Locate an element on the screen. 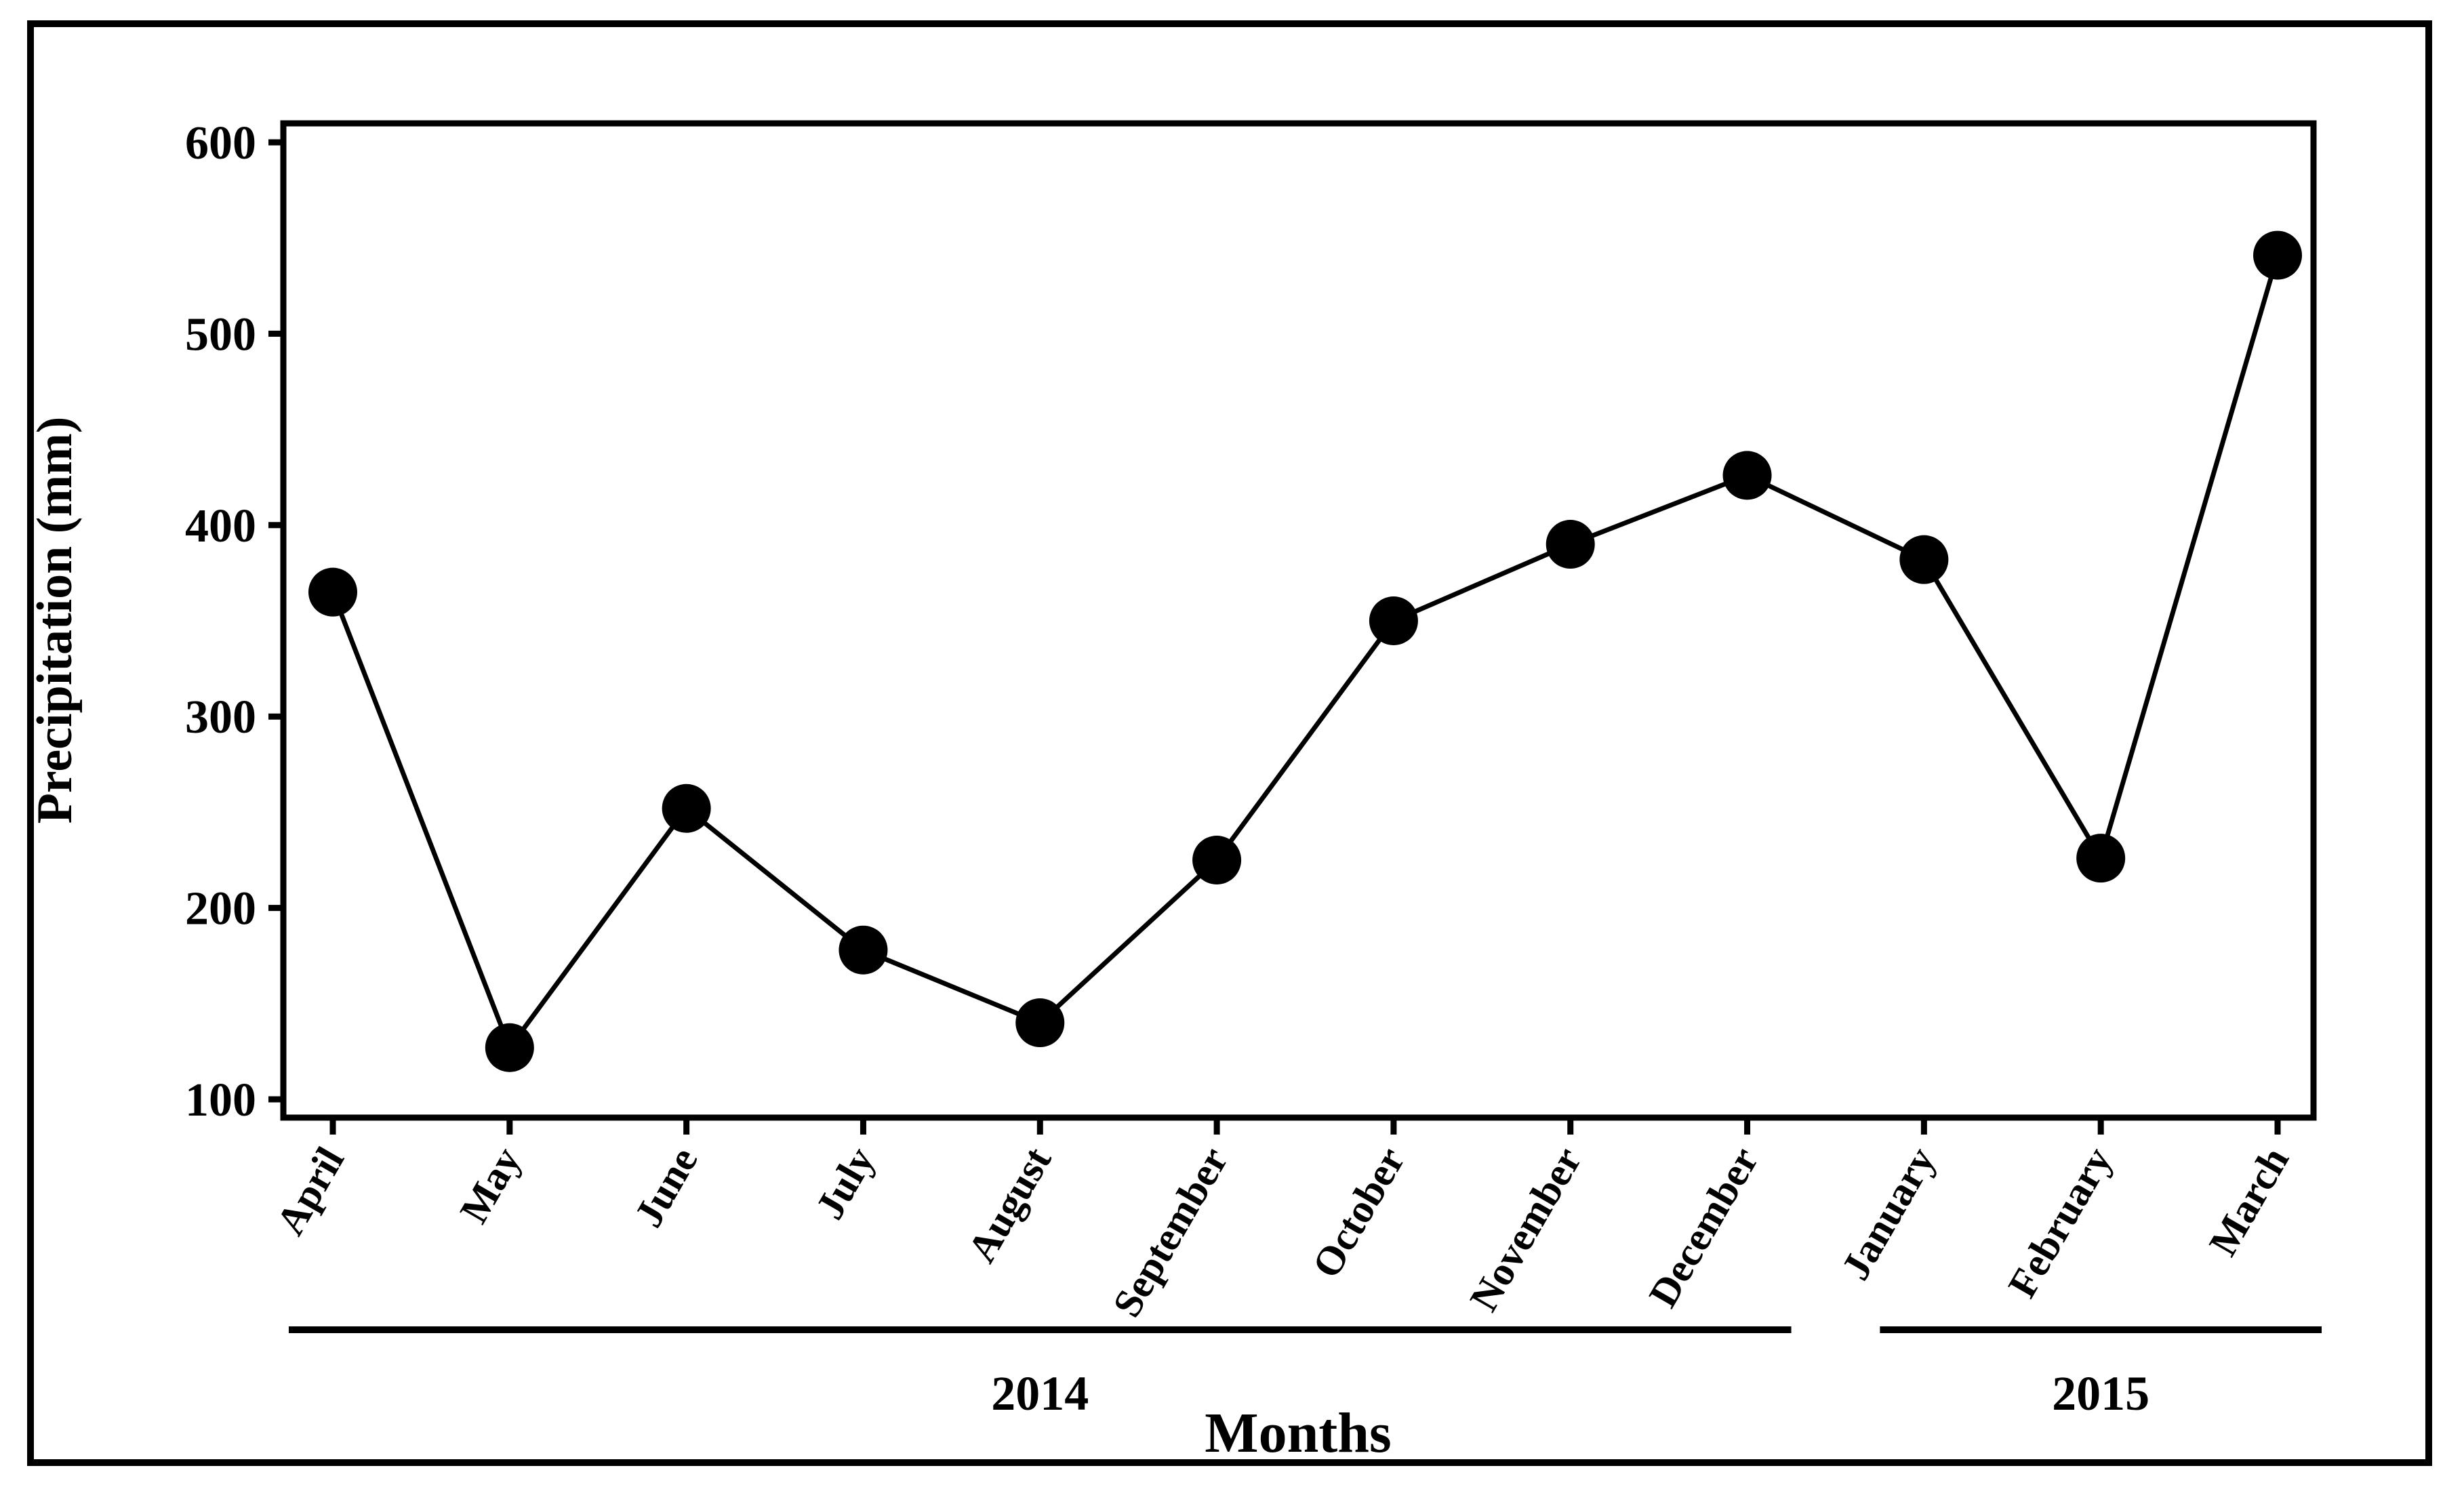 The image size is (2464, 1487). month-label: November is located at coordinates (1525, 1229).